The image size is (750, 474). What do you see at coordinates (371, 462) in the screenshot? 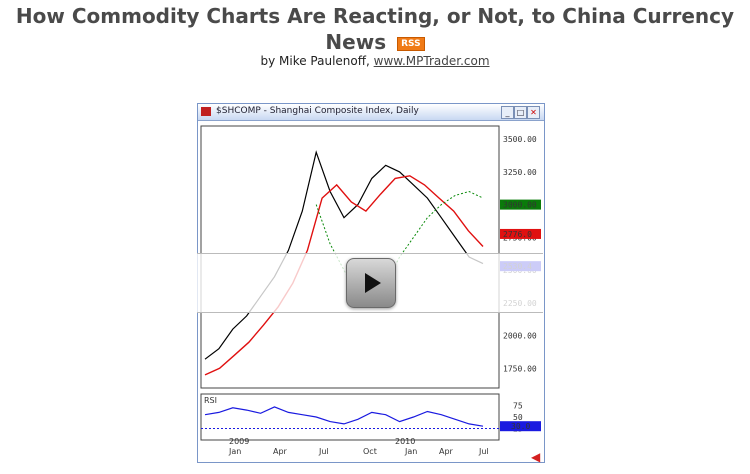
I see `chart-footer: ◀` at bounding box center [371, 462].